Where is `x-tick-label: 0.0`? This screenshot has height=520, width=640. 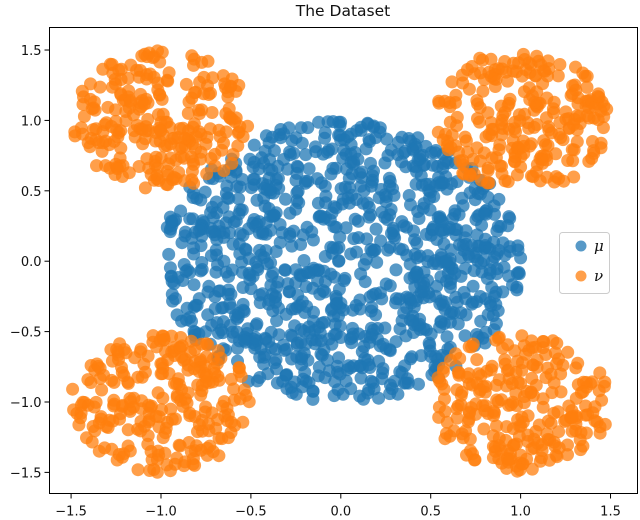 x-tick-label: 0.0 is located at coordinates (340, 512).